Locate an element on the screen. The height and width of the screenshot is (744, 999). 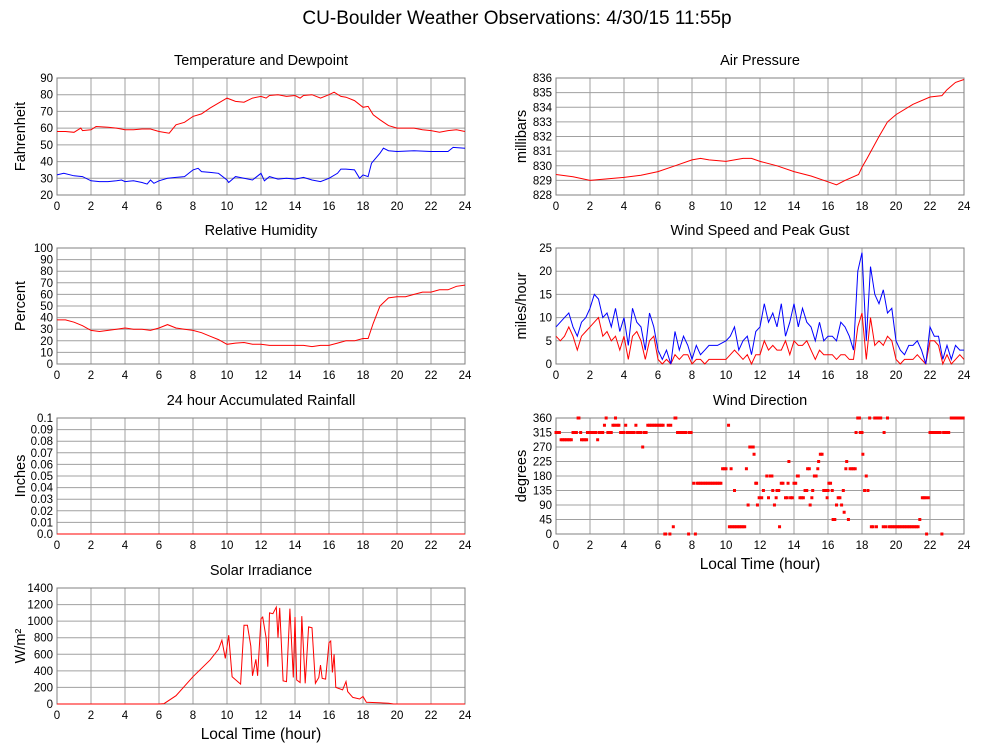
y-axis-label: Fahrenheit is located at coordinates (21, 136).